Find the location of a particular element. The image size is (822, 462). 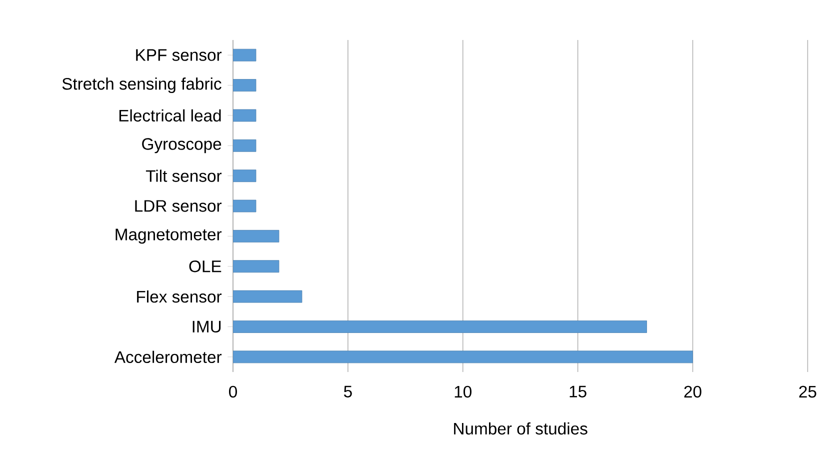

x-axis-title: Number of studies is located at coordinates (521, 428).